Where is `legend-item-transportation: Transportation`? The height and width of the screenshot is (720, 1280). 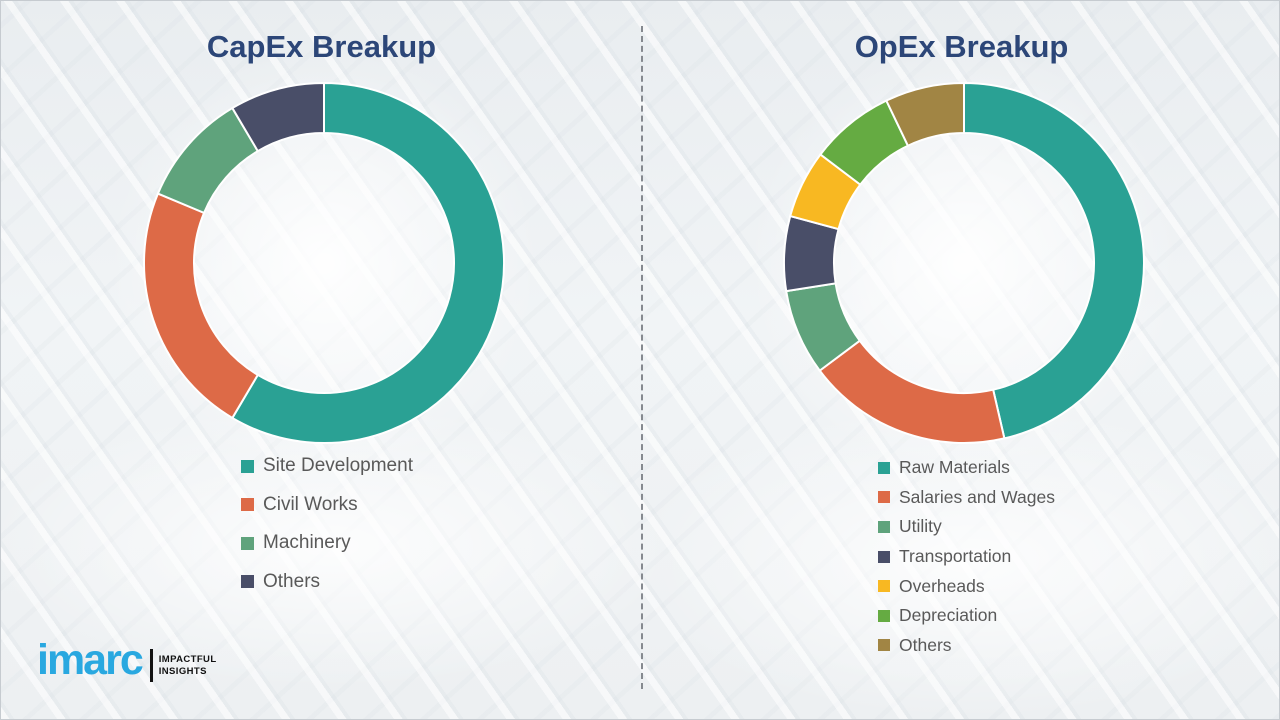
legend-item-transportation: Transportation is located at coordinates (966, 557).